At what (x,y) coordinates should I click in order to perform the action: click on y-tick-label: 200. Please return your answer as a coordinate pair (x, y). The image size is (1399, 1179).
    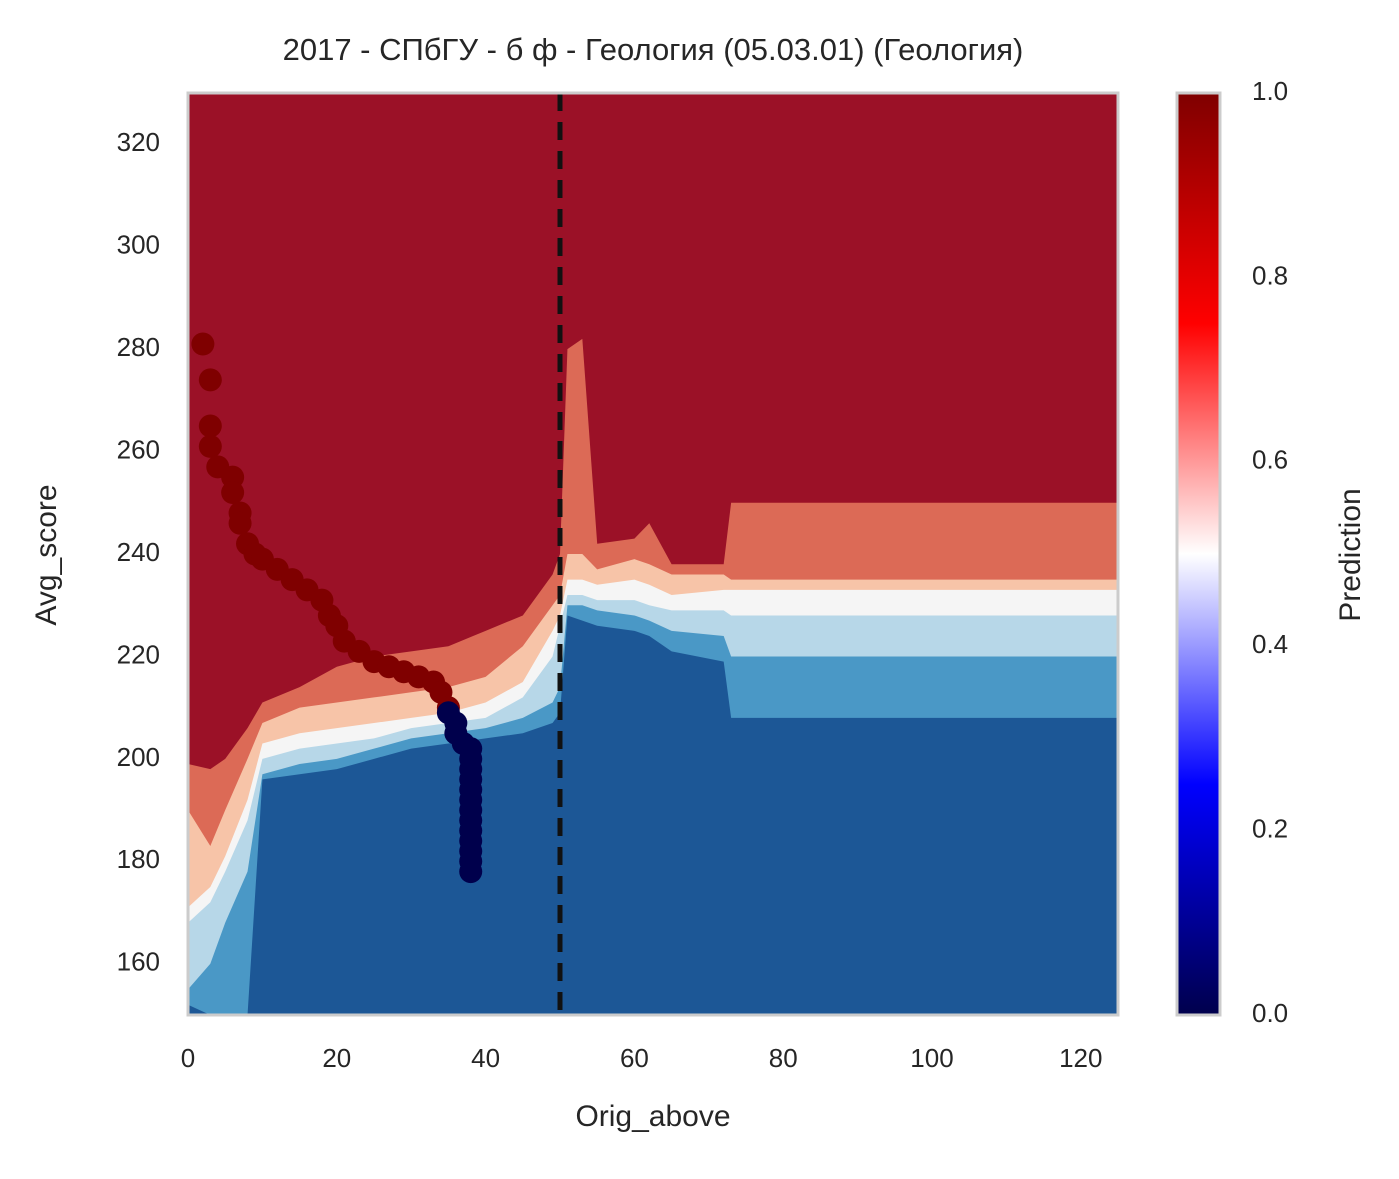
    Looking at the image, I should click on (138, 757).